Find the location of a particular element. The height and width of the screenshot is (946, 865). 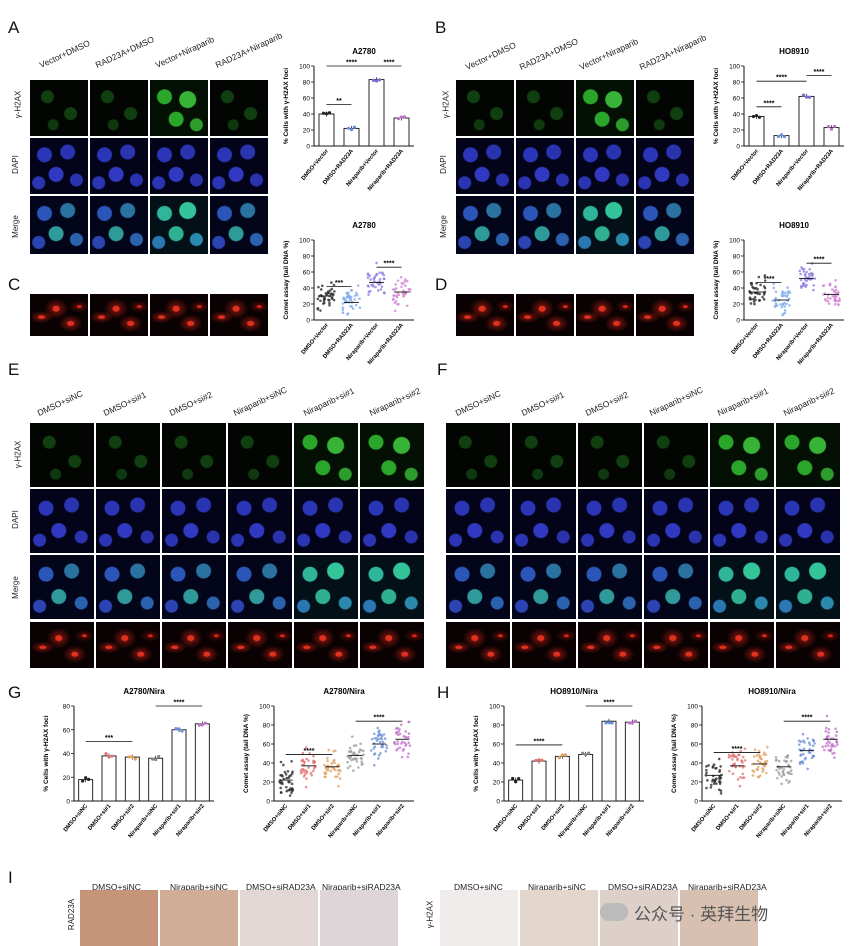

a-col-label: Vector+Niraparib is located at coordinates (184, 52).